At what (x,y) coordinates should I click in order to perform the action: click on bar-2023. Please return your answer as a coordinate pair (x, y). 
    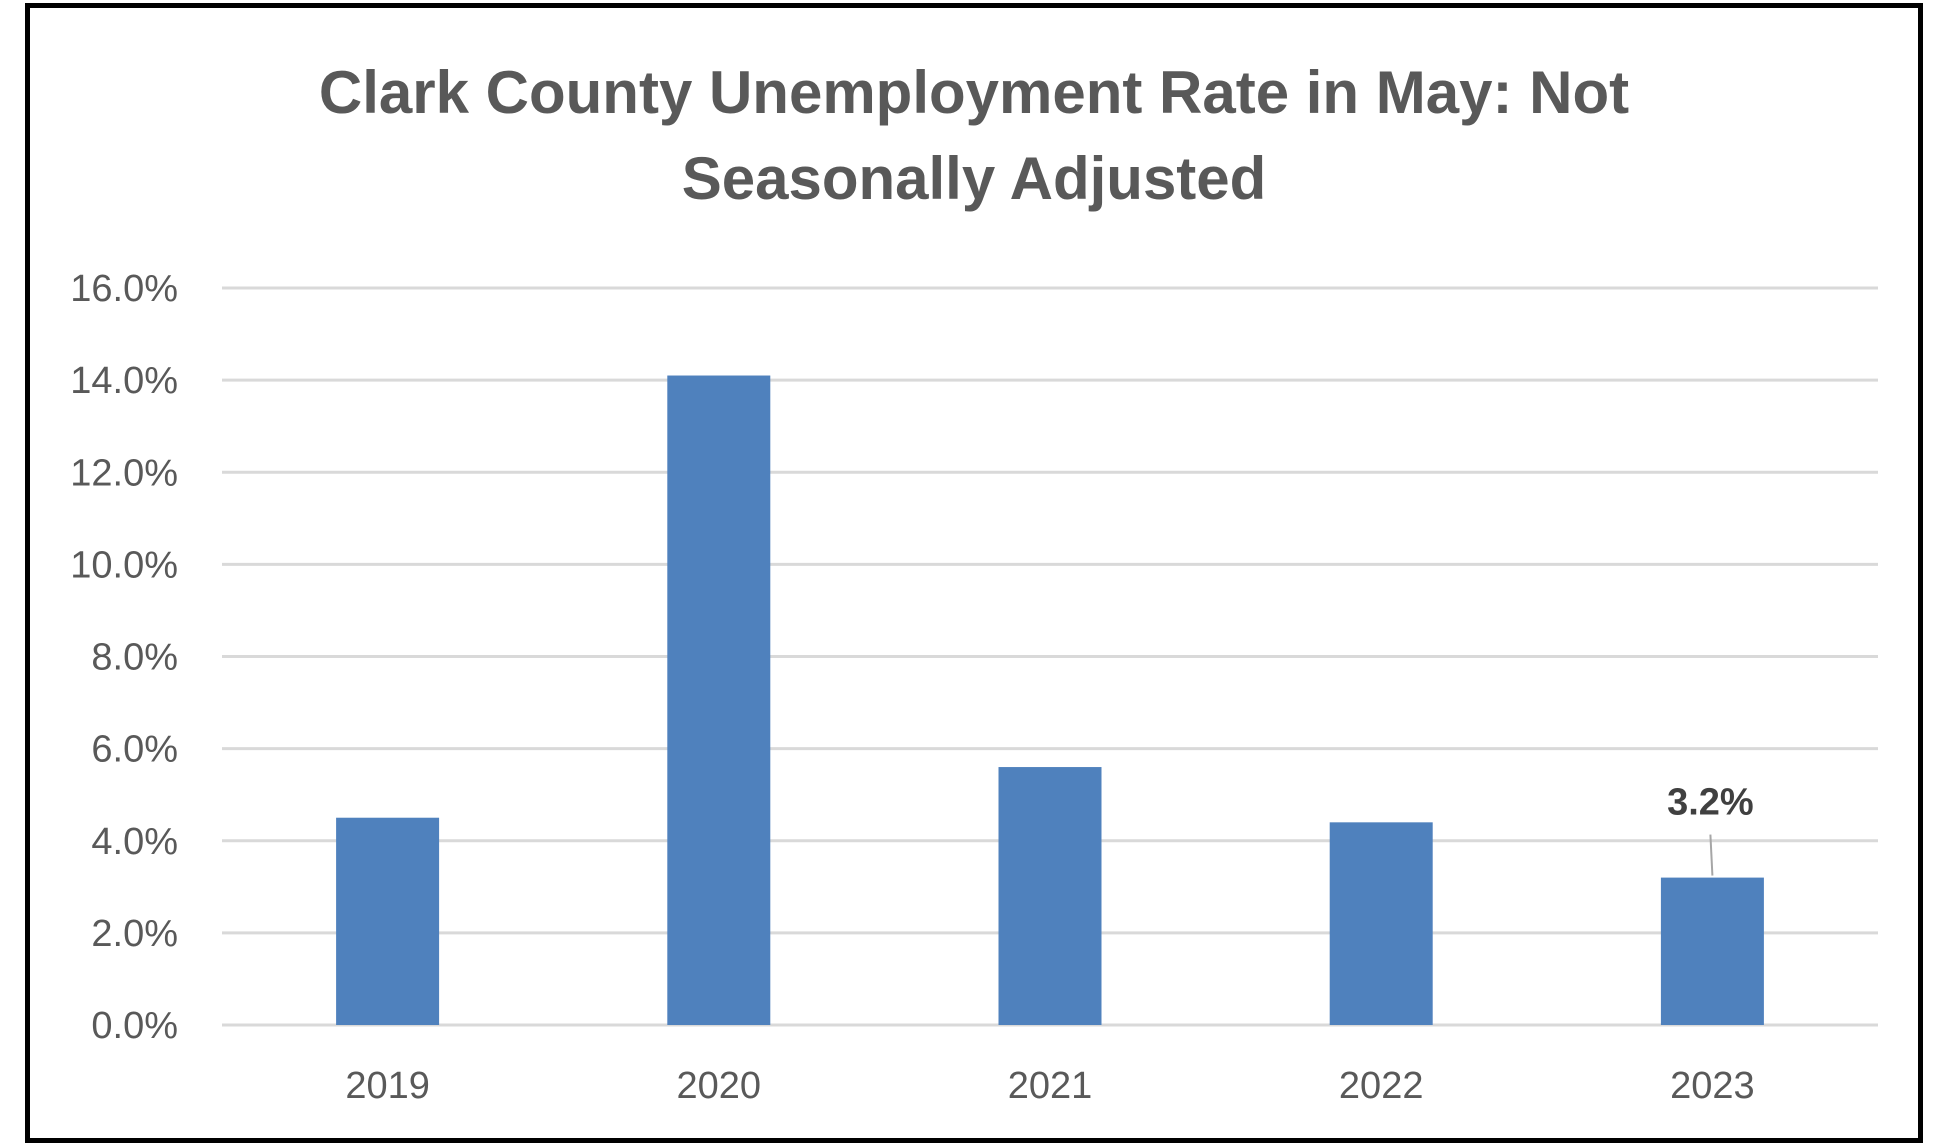
    Looking at the image, I should click on (1712, 951).